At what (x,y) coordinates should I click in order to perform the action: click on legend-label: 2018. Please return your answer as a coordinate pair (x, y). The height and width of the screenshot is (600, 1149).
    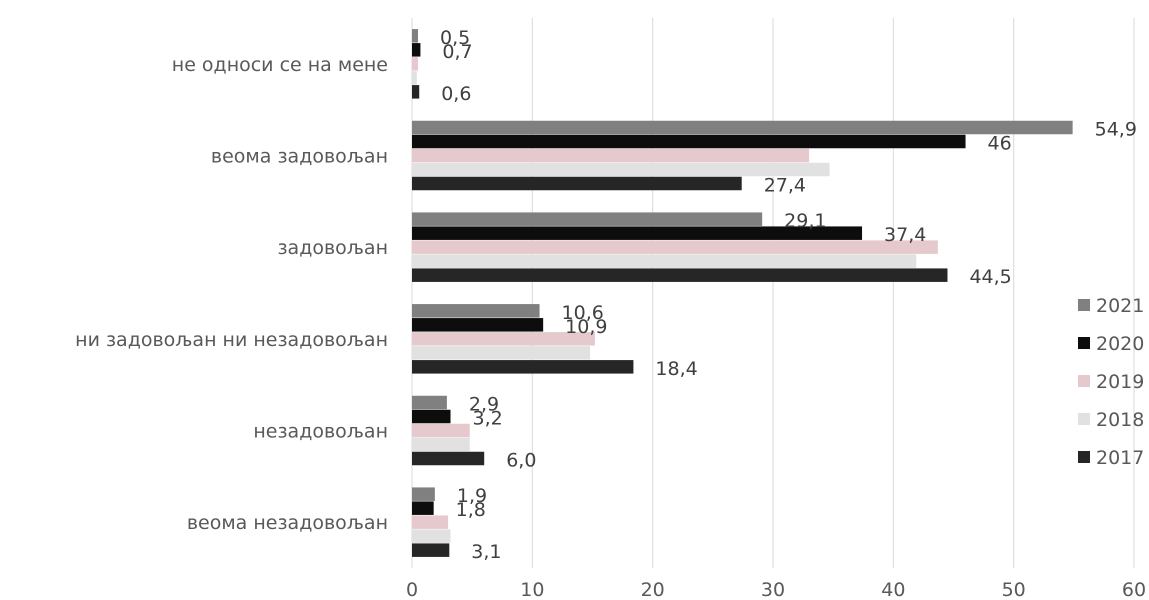
    Looking at the image, I should click on (1120, 420).